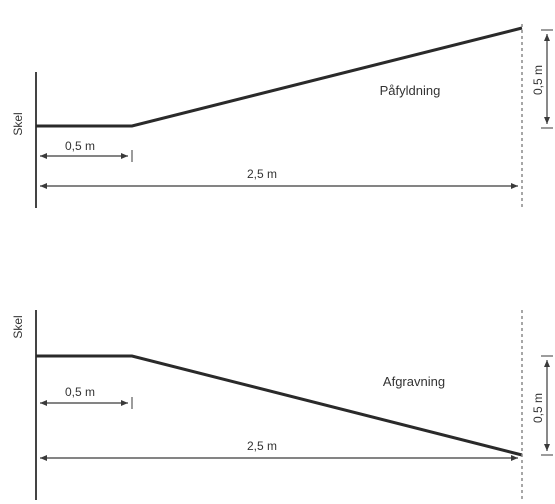  What do you see at coordinates (18, 326) in the screenshot?
I see `bottom-boundary-label: Skel` at bounding box center [18, 326].